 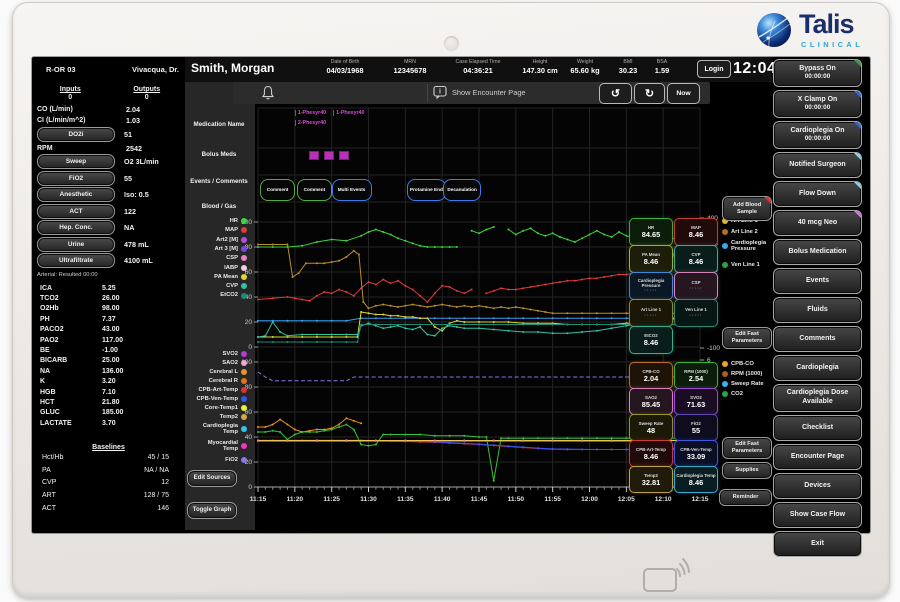 I want to click on add-blood-sample-button: Add Blood Sample, so click(x=747, y=208).